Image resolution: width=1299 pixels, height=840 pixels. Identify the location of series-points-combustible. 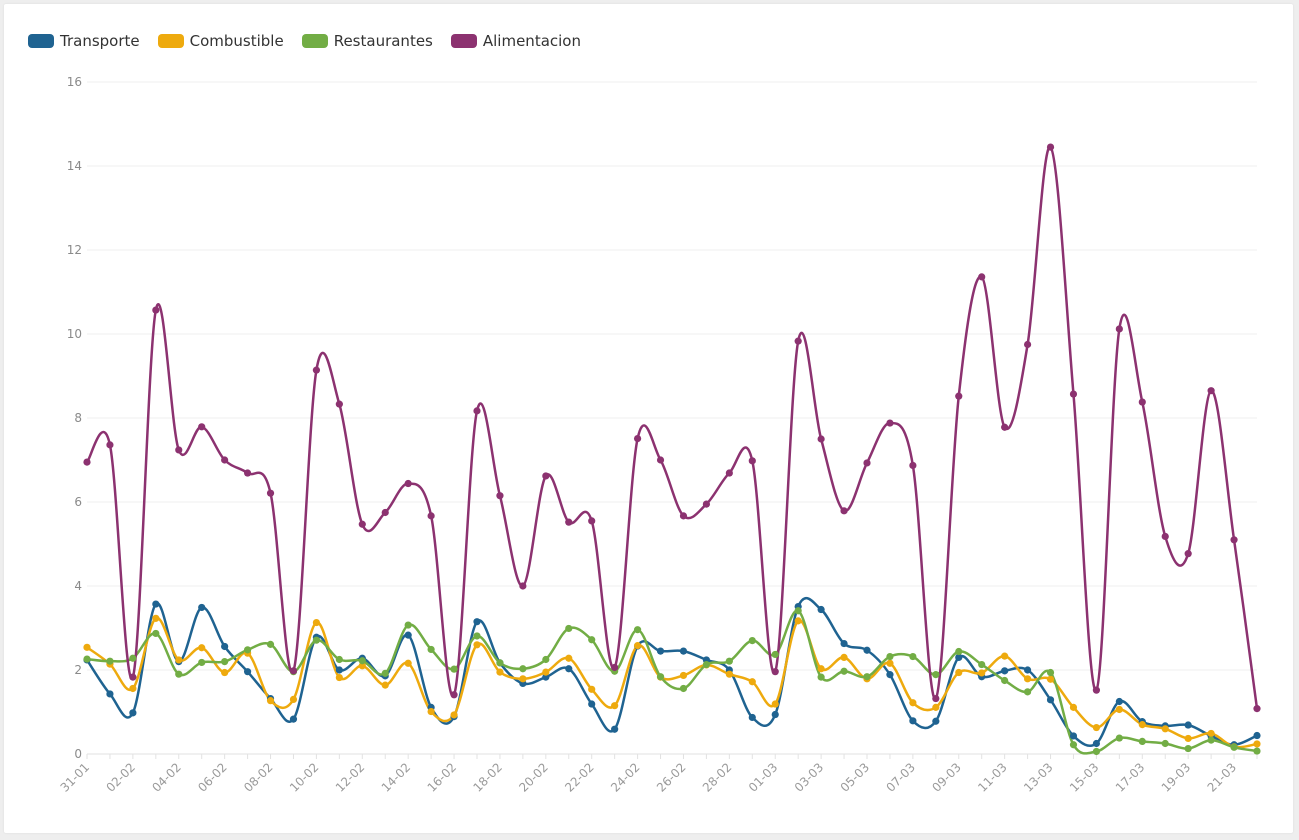
(672, 682).